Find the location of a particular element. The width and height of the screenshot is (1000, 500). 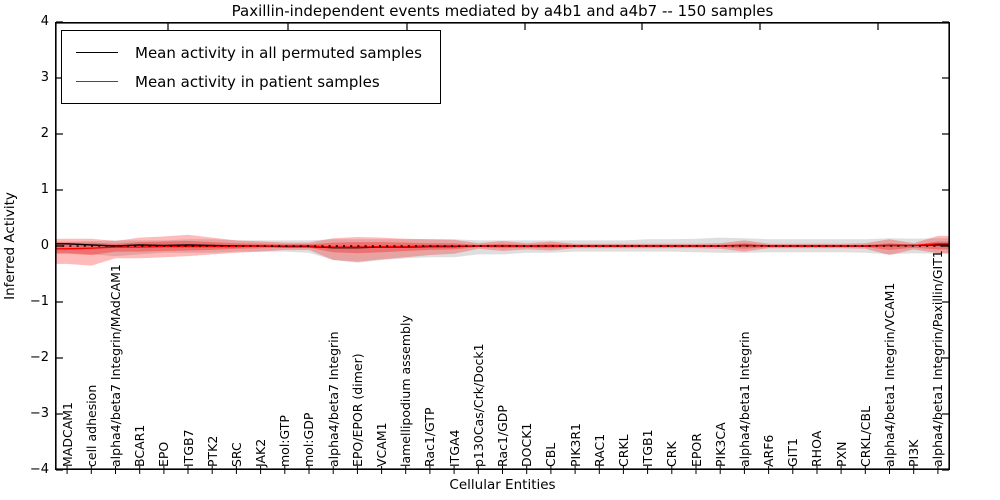

x-category-label: mol:GTP is located at coordinates (285, 441).